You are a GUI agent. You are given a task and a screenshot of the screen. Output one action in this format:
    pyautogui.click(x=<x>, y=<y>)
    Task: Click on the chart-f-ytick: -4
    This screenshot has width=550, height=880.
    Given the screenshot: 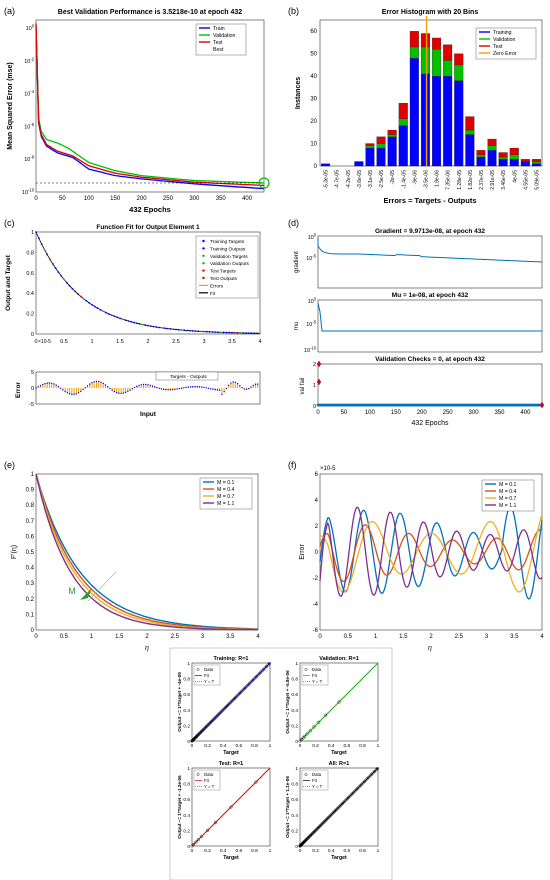 What is the action you would take?
    pyautogui.click(x=316, y=605)
    